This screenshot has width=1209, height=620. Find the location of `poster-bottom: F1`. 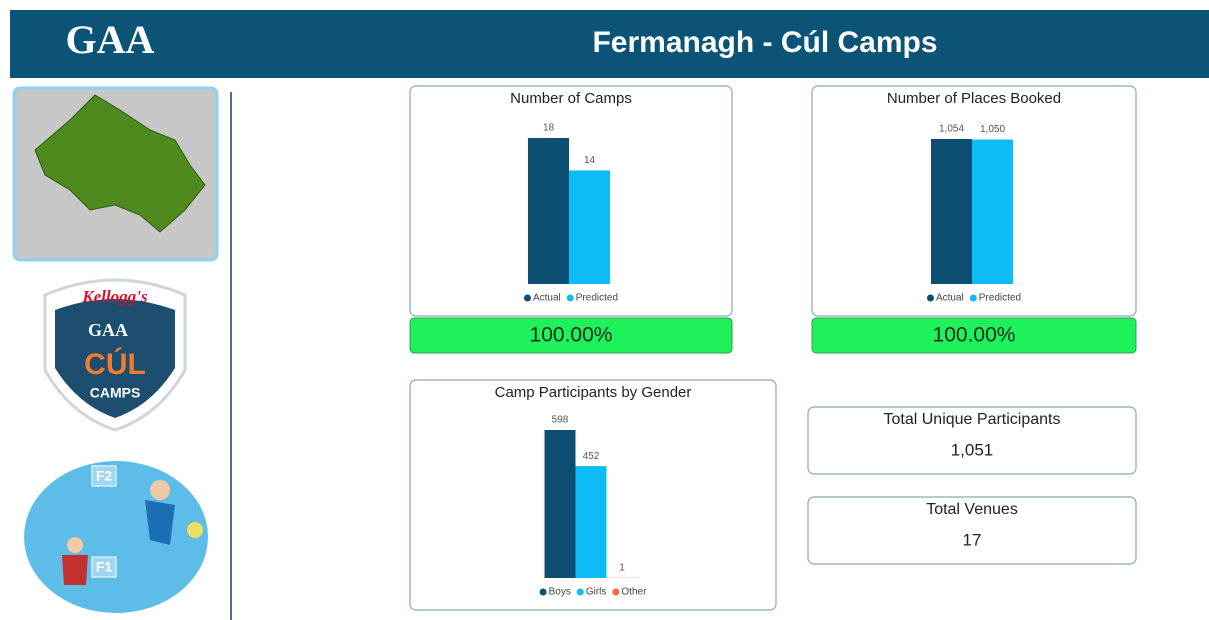

poster-bottom: F1 is located at coordinates (104, 567).